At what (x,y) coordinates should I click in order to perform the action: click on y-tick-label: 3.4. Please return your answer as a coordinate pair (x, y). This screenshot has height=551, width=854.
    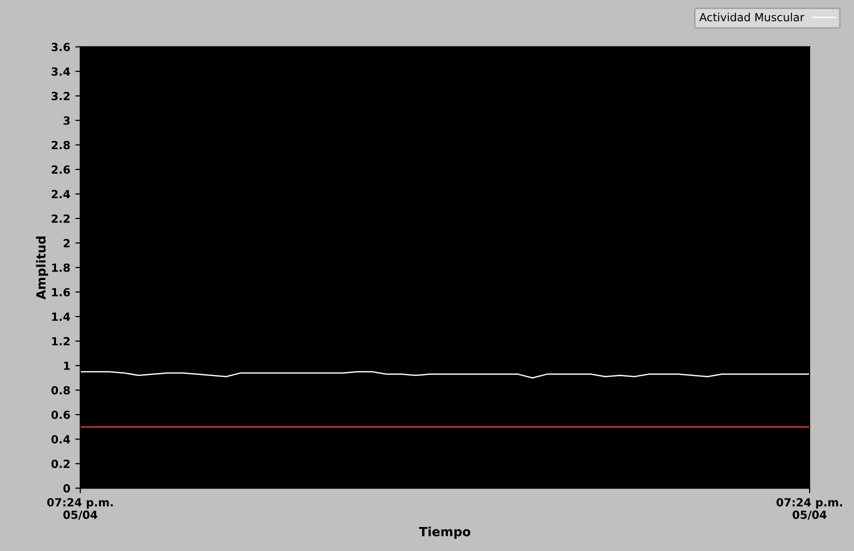
    Looking at the image, I should click on (61, 71).